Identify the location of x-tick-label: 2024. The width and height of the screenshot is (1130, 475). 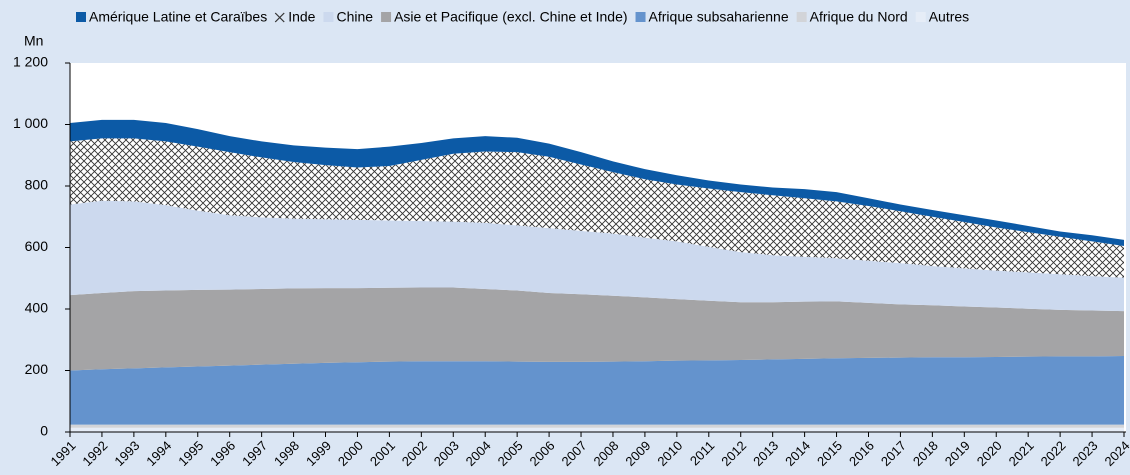
(1115, 453).